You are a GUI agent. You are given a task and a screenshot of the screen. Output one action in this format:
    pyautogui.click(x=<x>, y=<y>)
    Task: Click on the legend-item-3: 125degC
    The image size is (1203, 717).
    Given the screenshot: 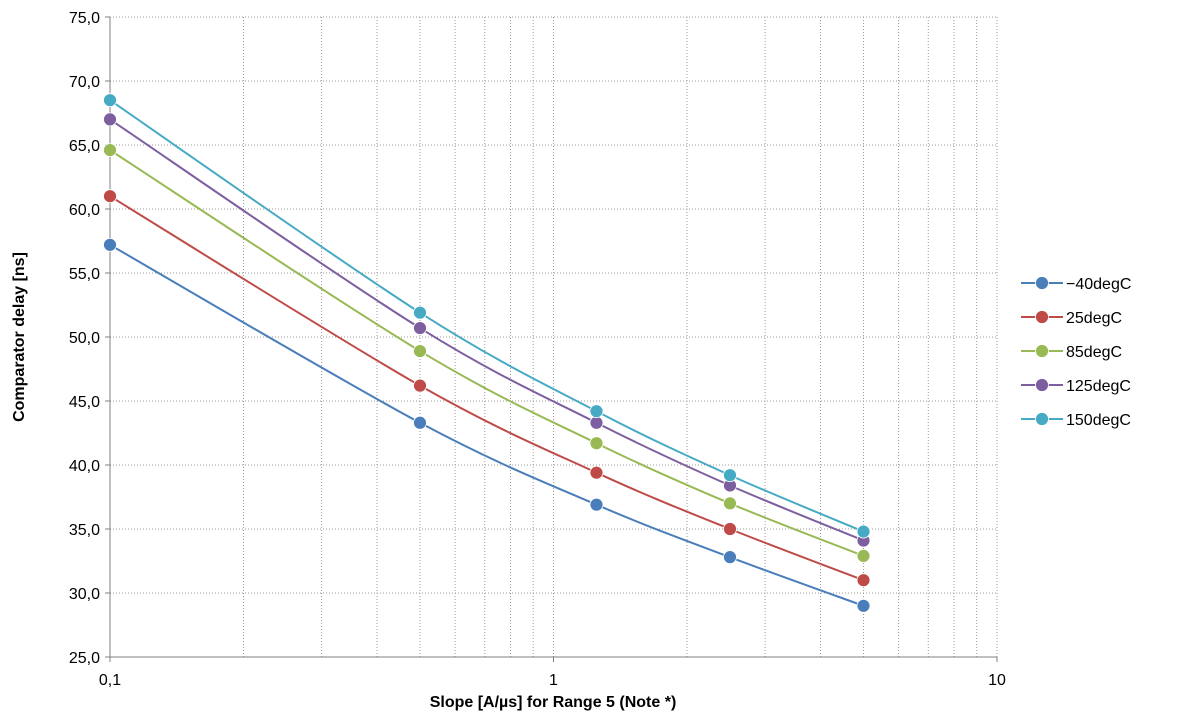 What is the action you would take?
    pyautogui.click(x=1076, y=386)
    